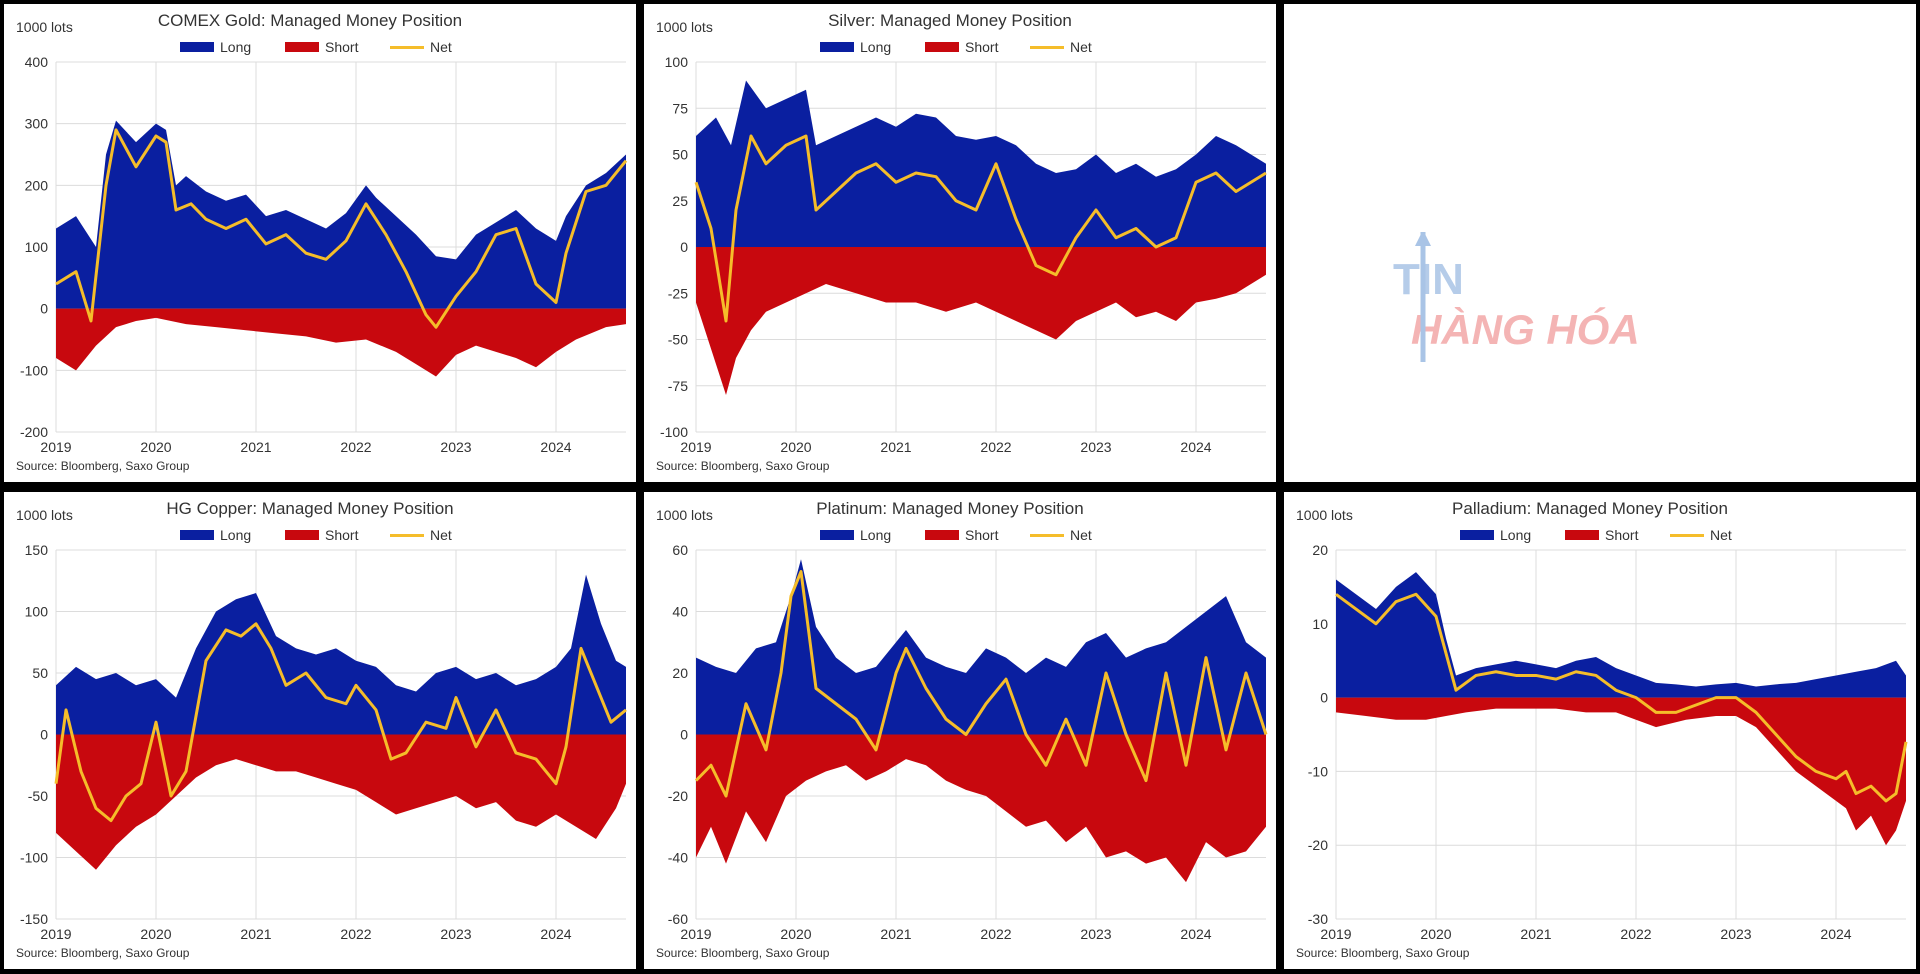  What do you see at coordinates (309, 508) in the screenshot?
I see `chart-title: HG Copper: Managed Money Position` at bounding box center [309, 508].